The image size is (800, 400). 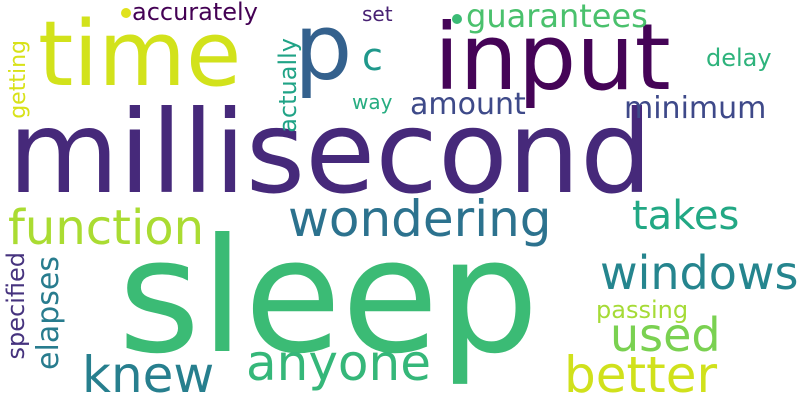 I want to click on word-p: p, so click(x=323, y=50).